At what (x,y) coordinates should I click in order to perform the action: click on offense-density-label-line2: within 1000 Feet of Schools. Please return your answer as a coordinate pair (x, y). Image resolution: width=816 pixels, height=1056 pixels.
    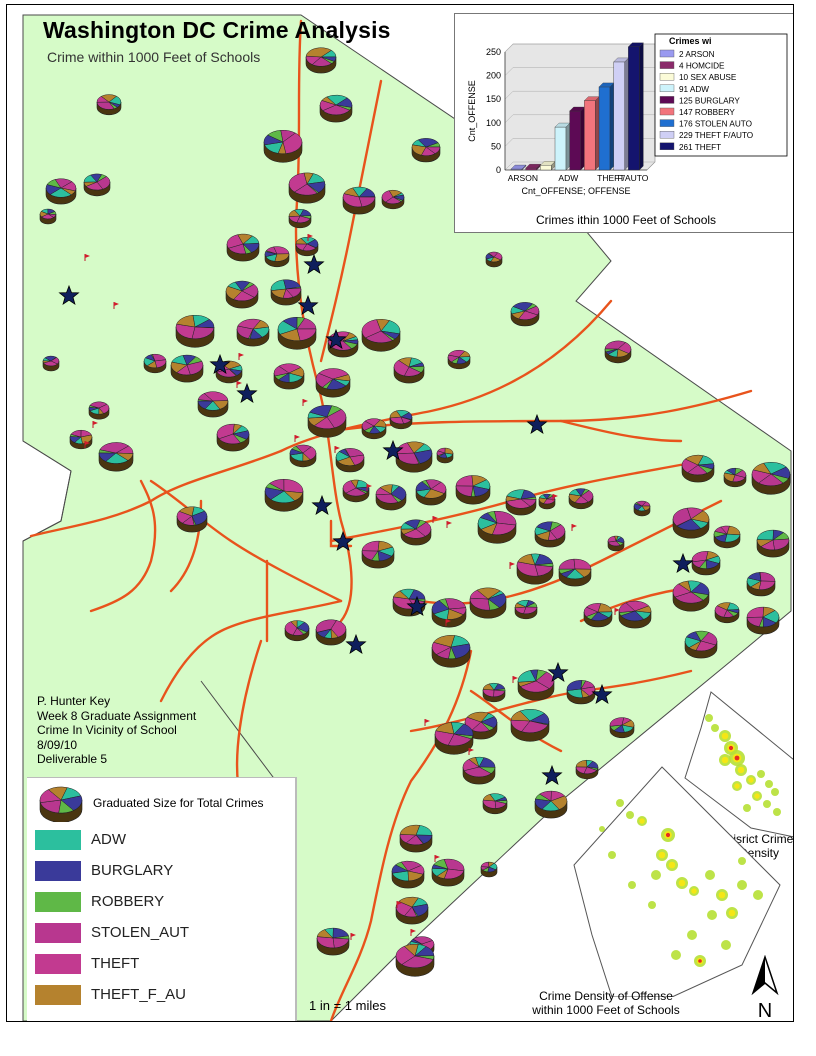
    Looking at the image, I should click on (606, 1010).